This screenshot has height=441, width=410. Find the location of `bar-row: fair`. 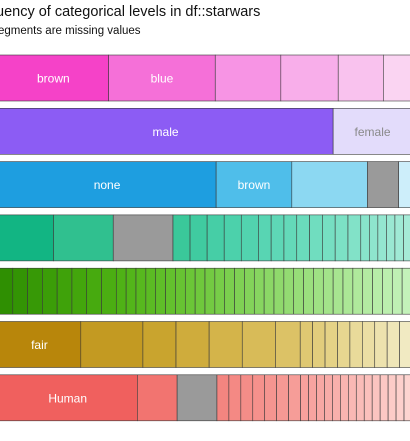

bar-row: fair is located at coordinates (205, 344).